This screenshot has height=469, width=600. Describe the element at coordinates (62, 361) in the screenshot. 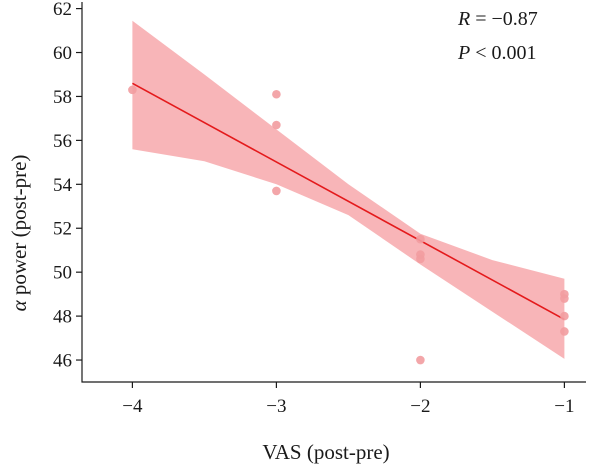

I see `y-tick-label: 46` at that location.